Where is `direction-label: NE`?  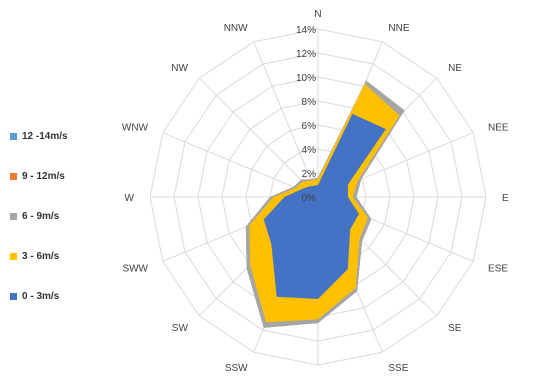
direction-label: NE is located at coordinates (455, 68).